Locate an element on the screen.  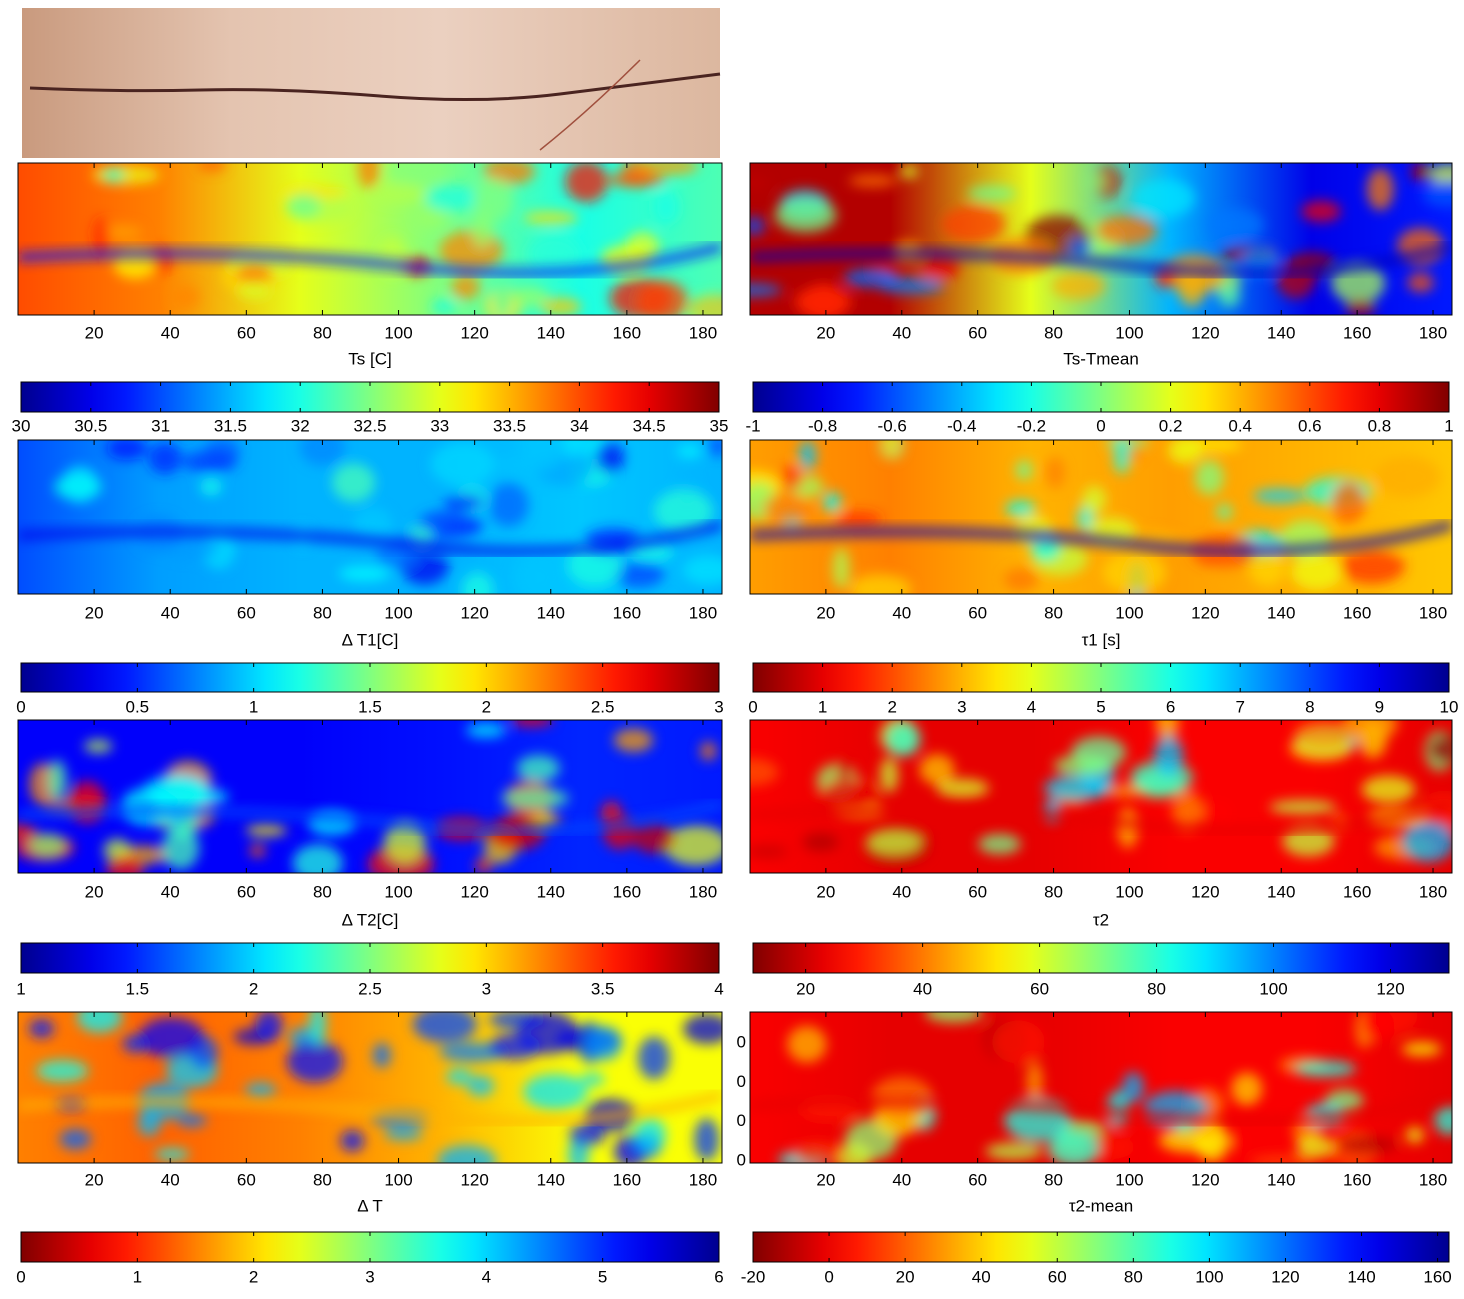
colorbar-tick-label: -0.8 is located at coordinates (822, 425).